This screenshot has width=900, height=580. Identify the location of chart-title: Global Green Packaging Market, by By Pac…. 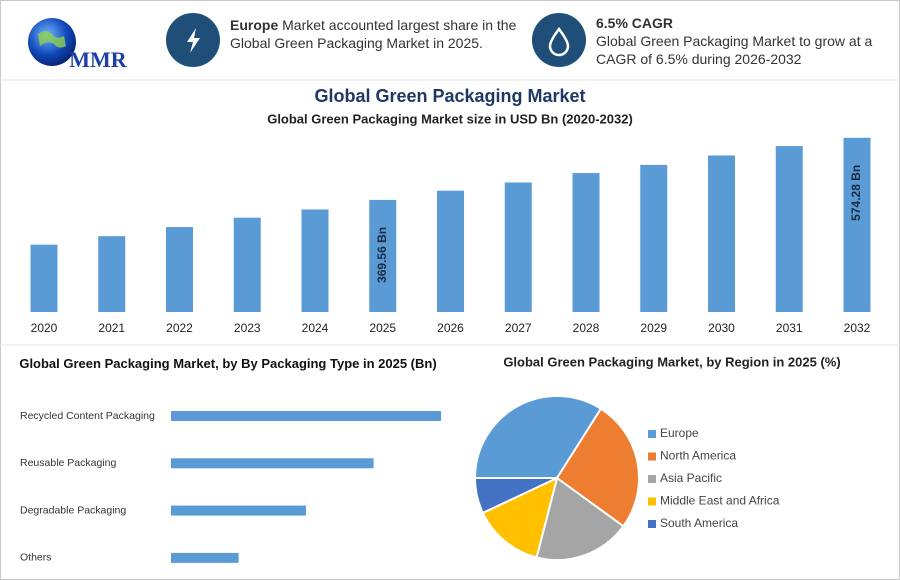
(228, 363).